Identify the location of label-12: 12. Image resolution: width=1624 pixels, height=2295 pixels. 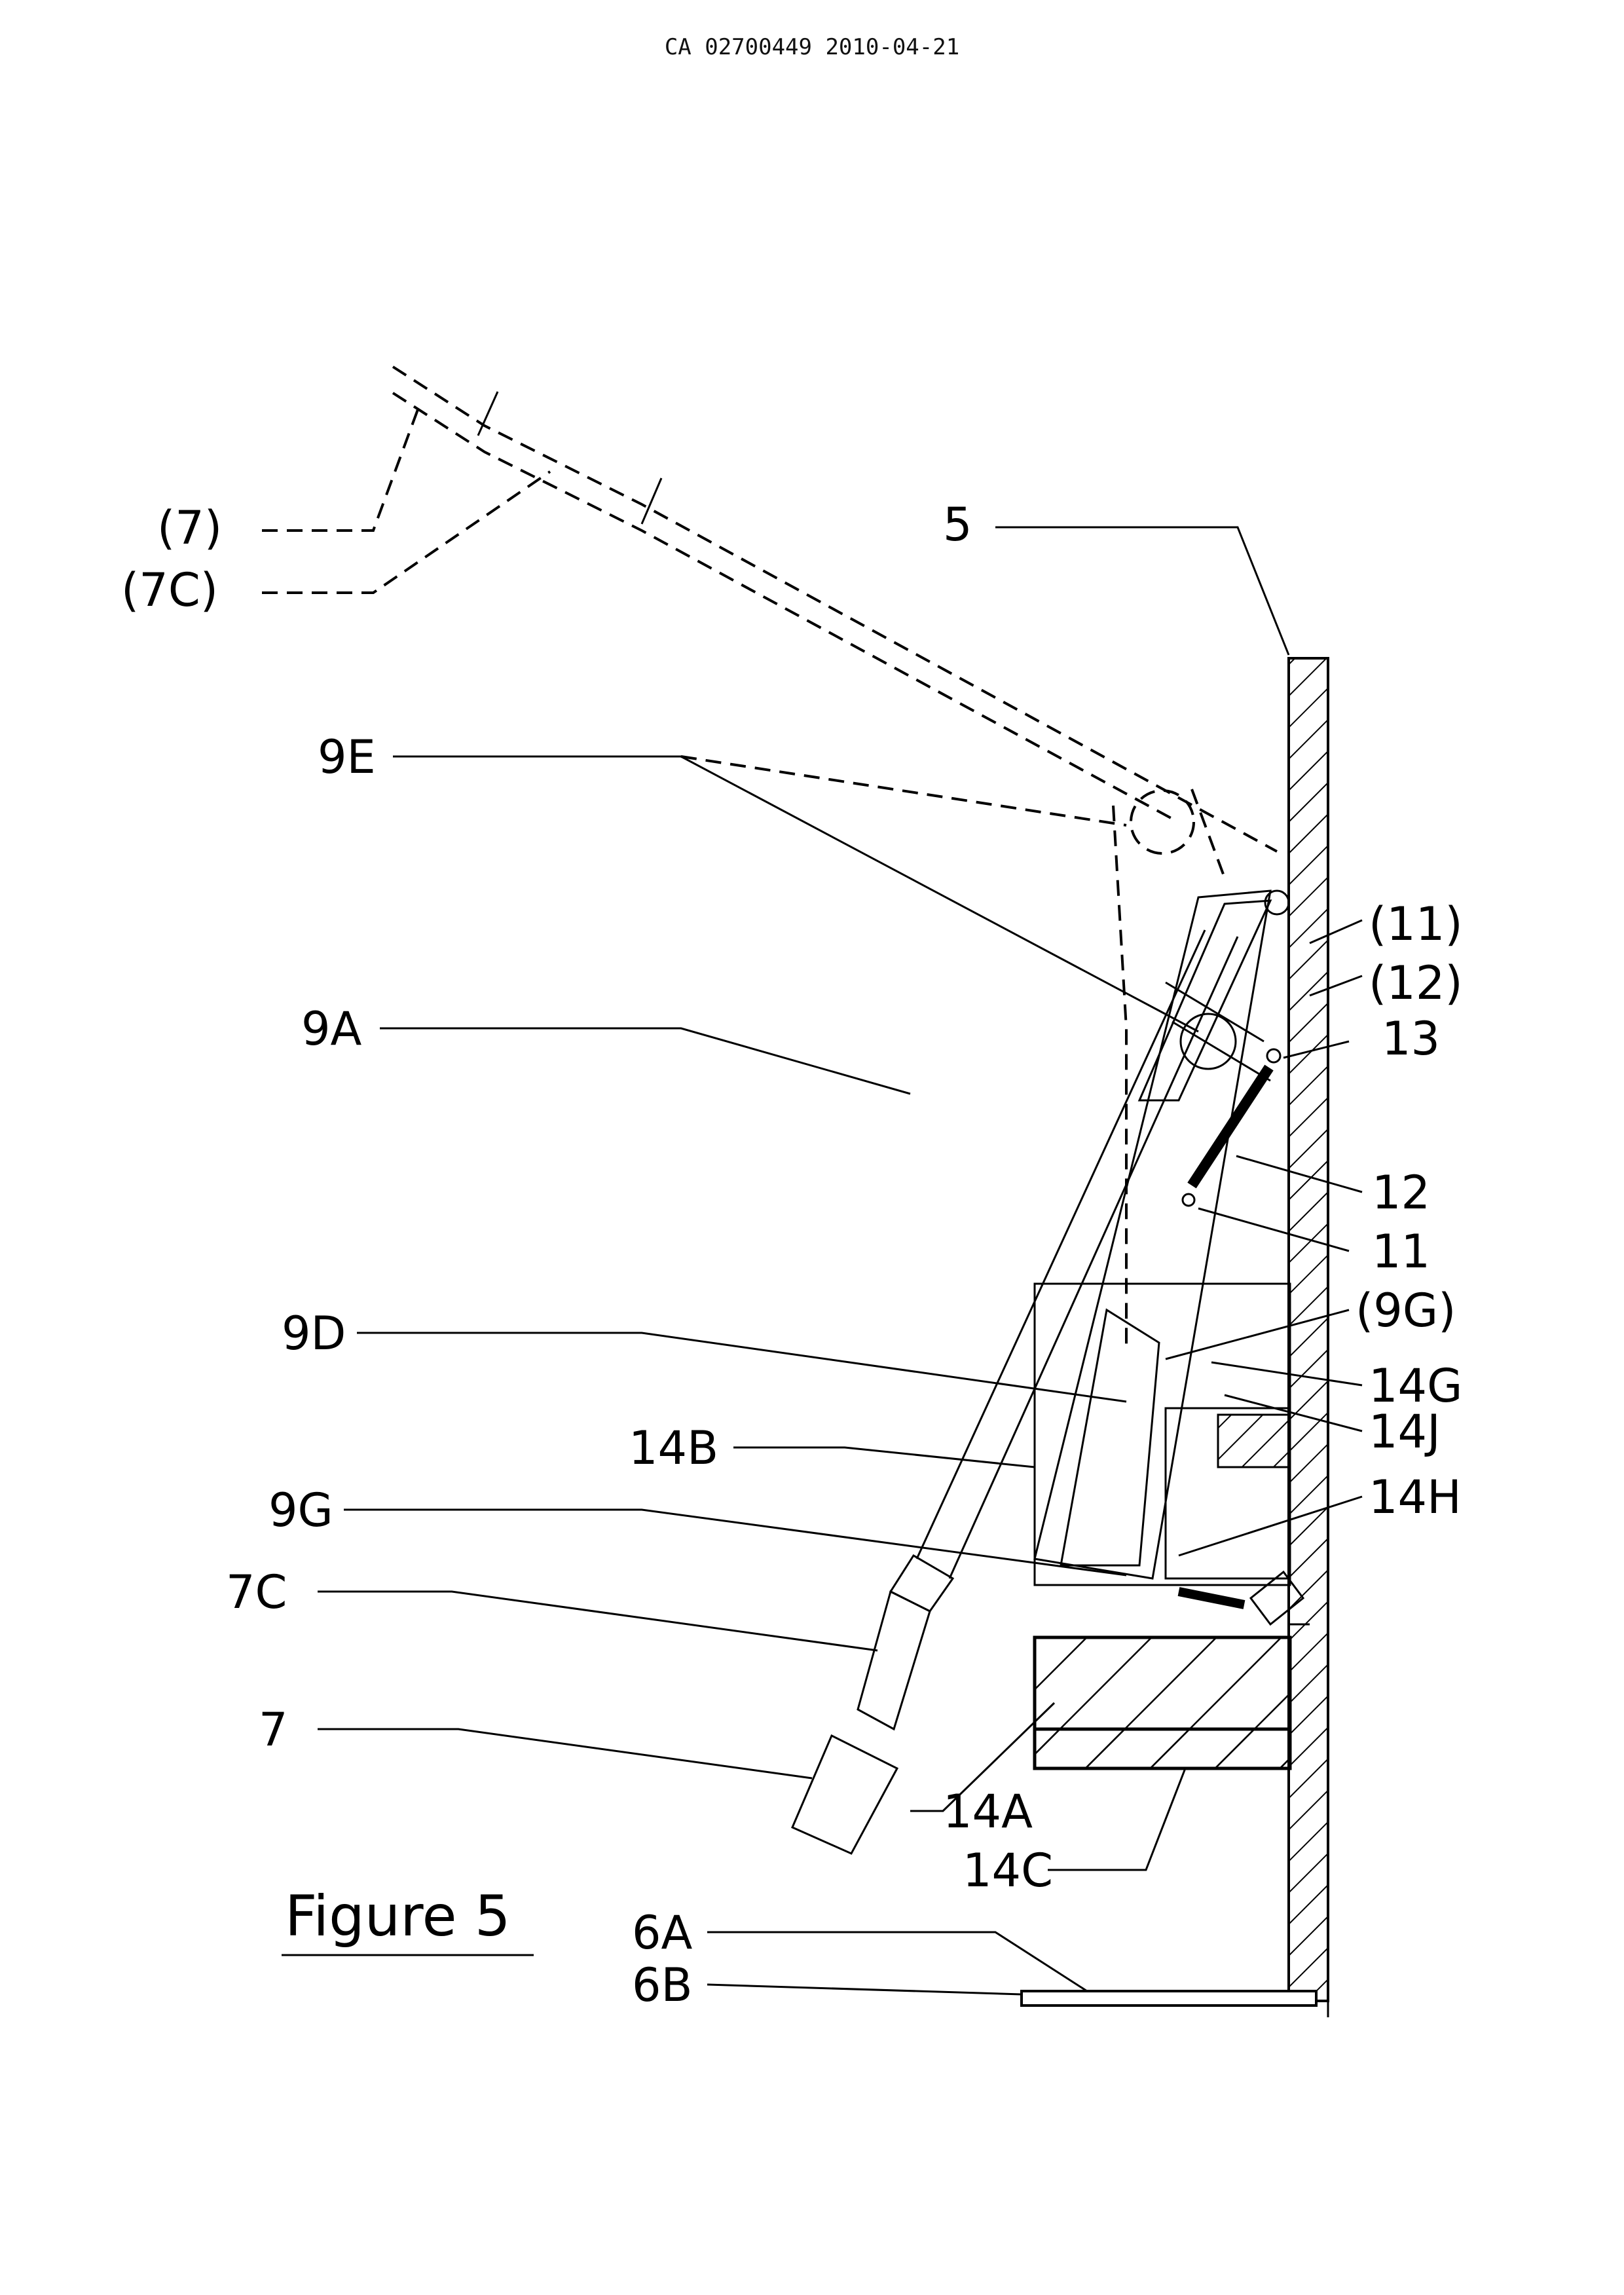
(1401, 1193).